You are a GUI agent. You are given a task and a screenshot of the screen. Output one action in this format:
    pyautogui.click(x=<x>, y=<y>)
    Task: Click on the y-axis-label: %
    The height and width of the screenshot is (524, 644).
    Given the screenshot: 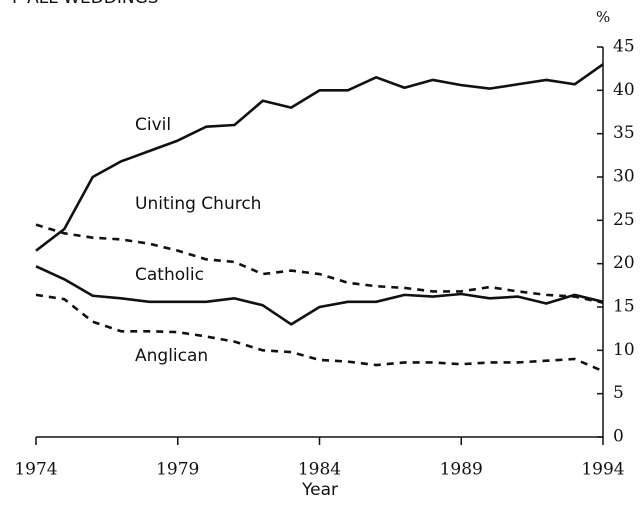 What is the action you would take?
    pyautogui.click(x=603, y=17)
    